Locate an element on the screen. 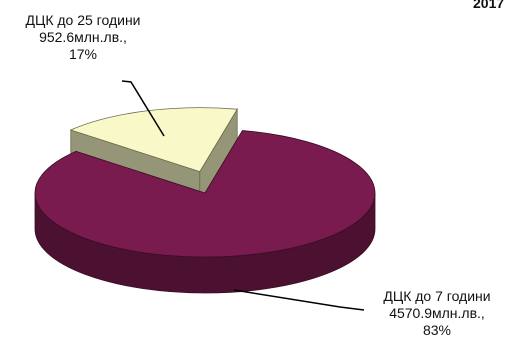  leader-line-25y is located at coordinates (143, 108).